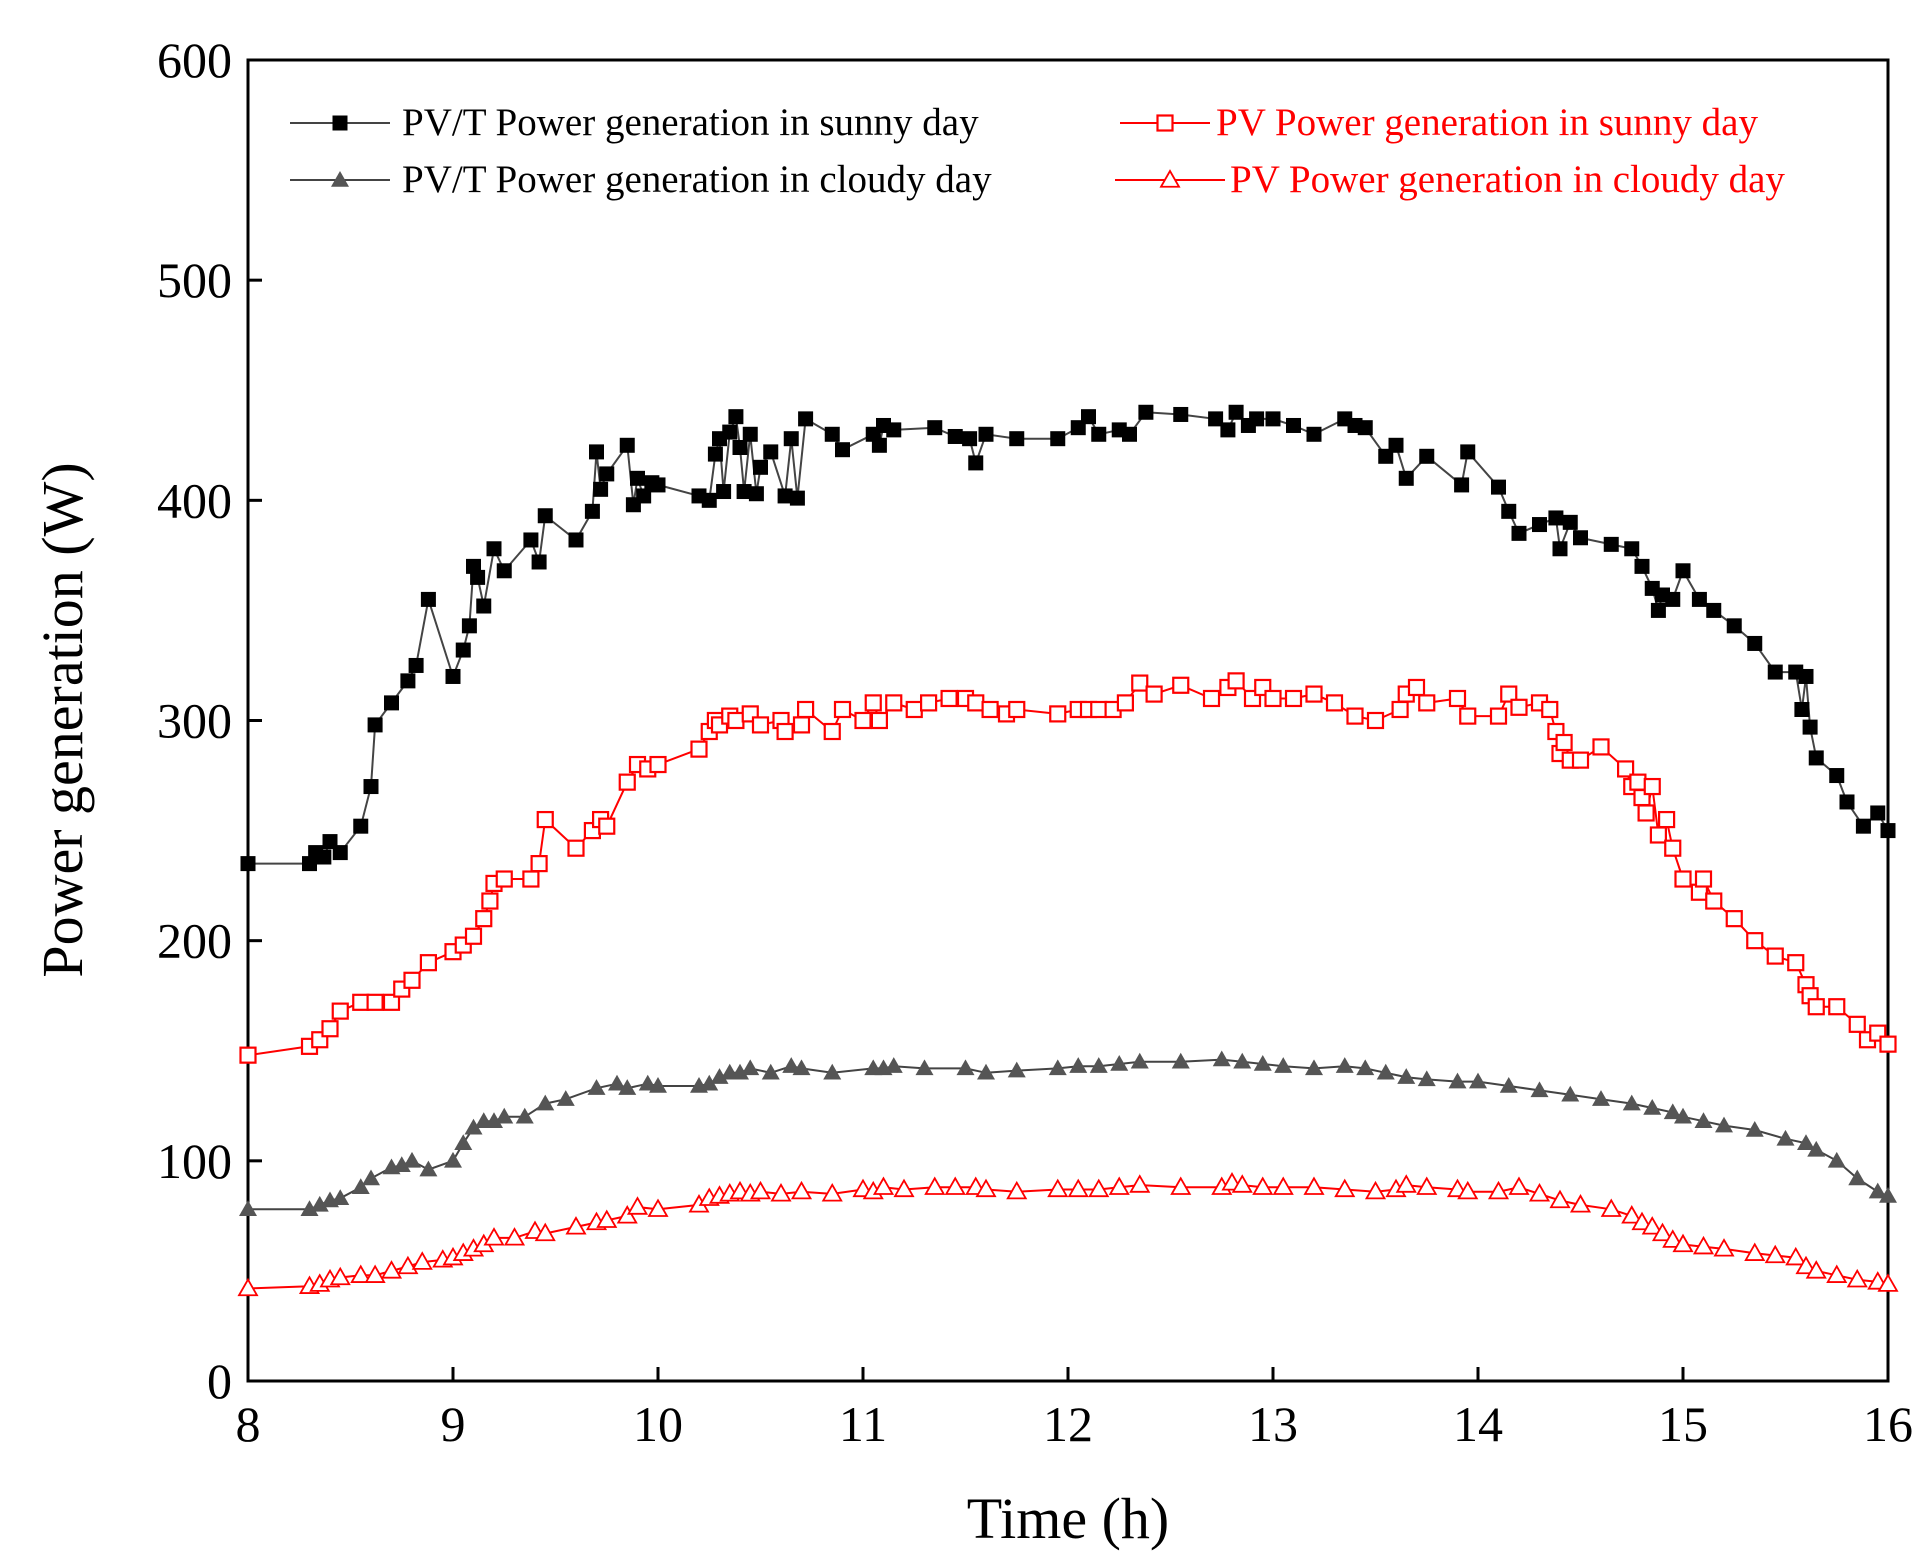 This screenshot has height=1564, width=1931. Describe the element at coordinates (194, 500) in the screenshot. I see `y-tick-label: 400` at that location.